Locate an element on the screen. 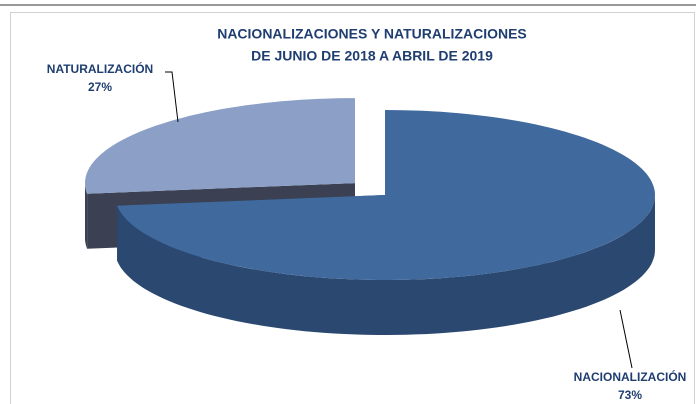  slice is located at coordinates (220, 146).